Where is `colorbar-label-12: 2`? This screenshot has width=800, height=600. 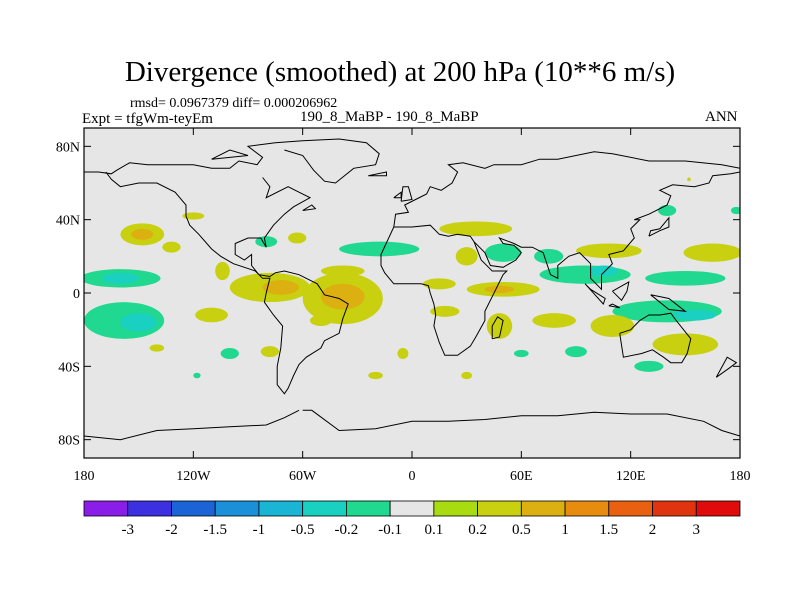 colorbar-label-12: 2 is located at coordinates (653, 530).